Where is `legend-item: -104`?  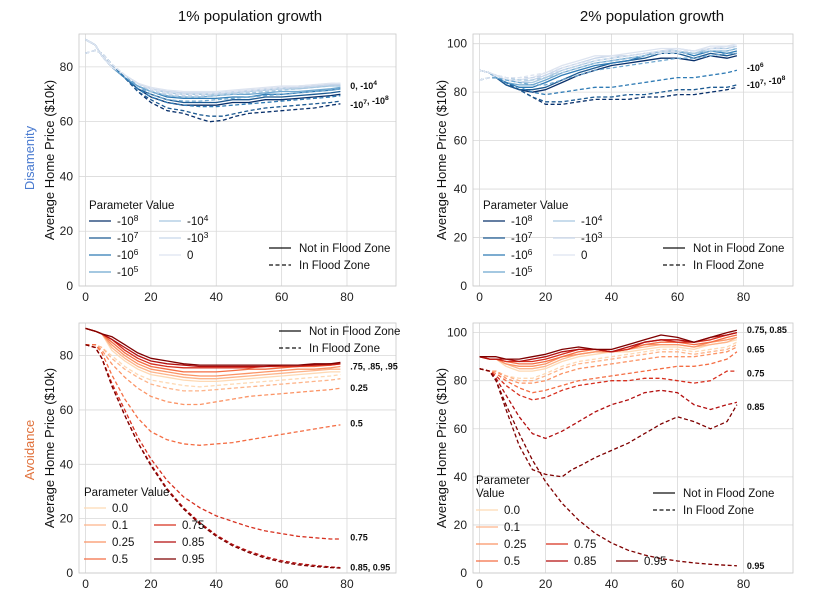 legend-item: -104 is located at coordinates (592, 220).